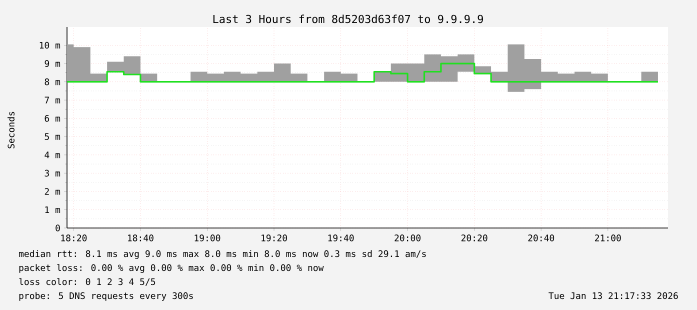  What do you see at coordinates (171, 268) in the screenshot?
I see `text: packet loss: 0.00 % avg 0.00 % max 0.00 % min 0.00 % now` at bounding box center [171, 268].